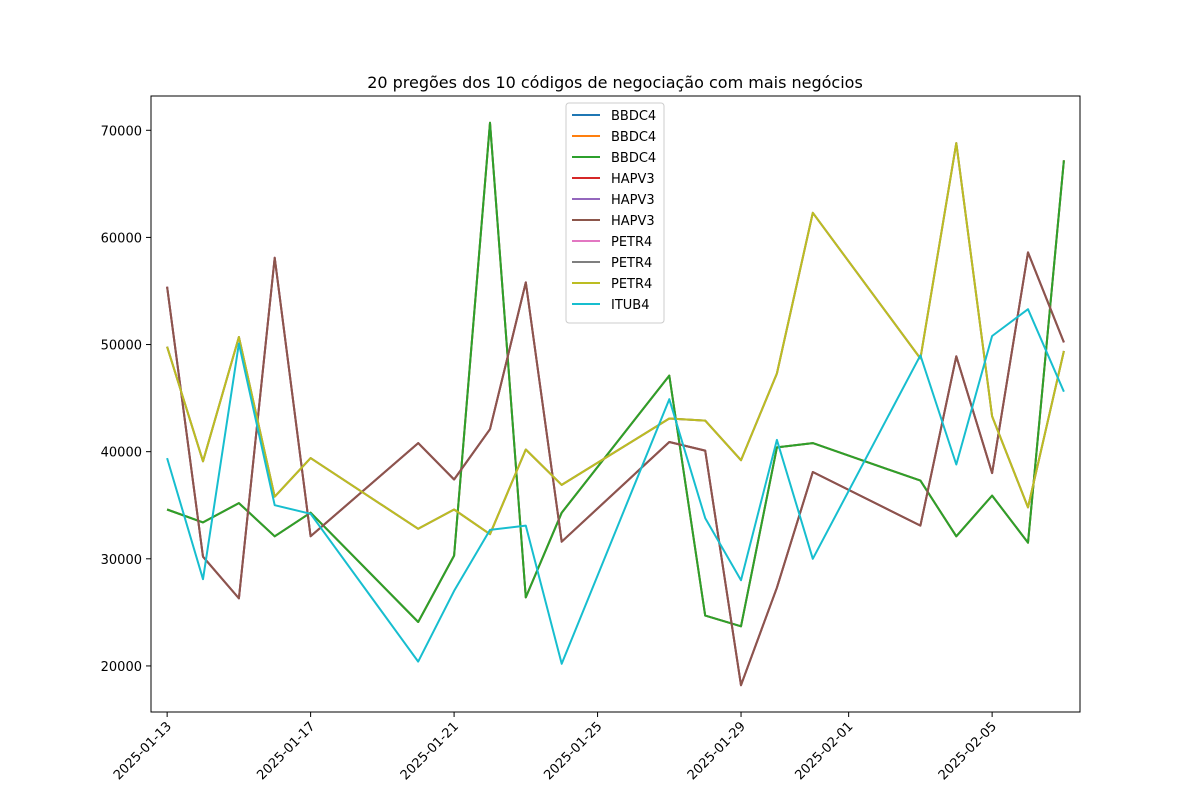 This screenshot has width=1200, height=800. I want to click on y-tick-label: 50000, so click(121, 346).